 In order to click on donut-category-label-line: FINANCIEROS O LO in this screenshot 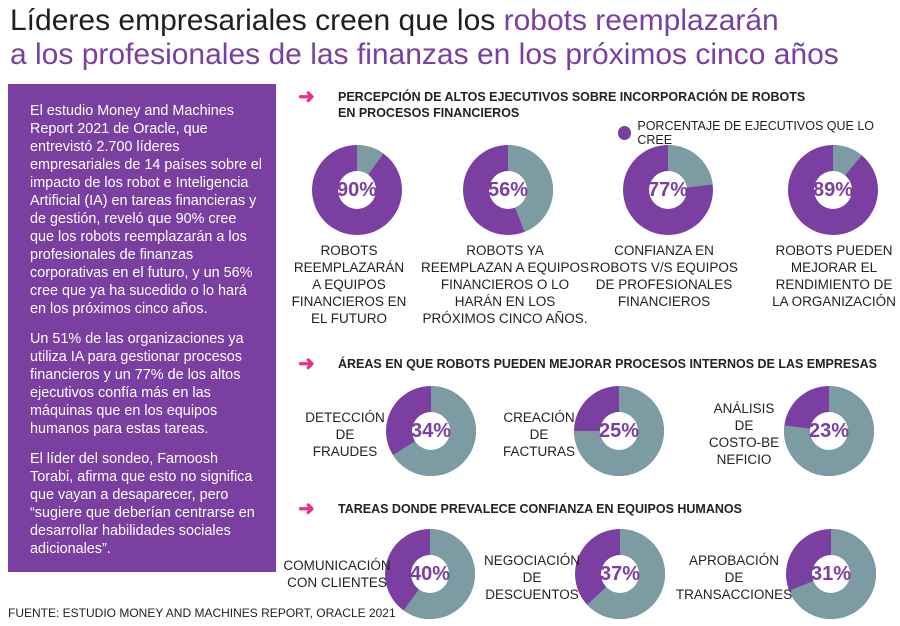, I will do `click(505, 284)`.